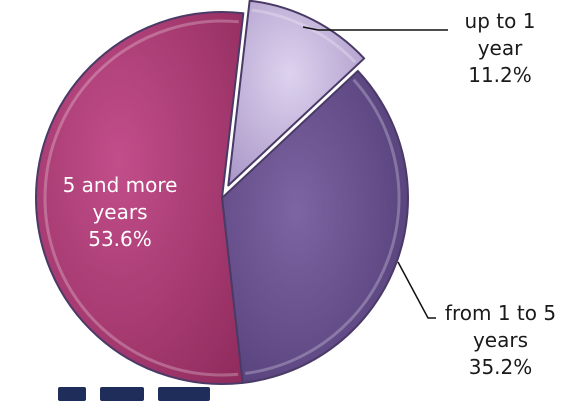  I want to click on slice-label-up-to-1-year: up to 1 year 11.2%, so click(500, 48).